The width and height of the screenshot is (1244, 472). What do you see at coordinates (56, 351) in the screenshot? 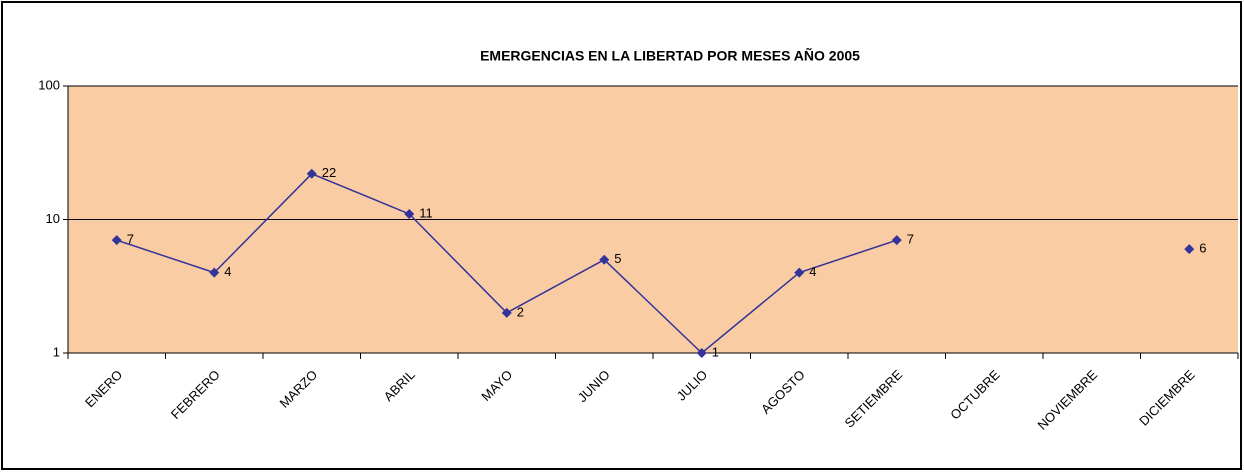
I see `y-tick-label: 1` at bounding box center [56, 351].